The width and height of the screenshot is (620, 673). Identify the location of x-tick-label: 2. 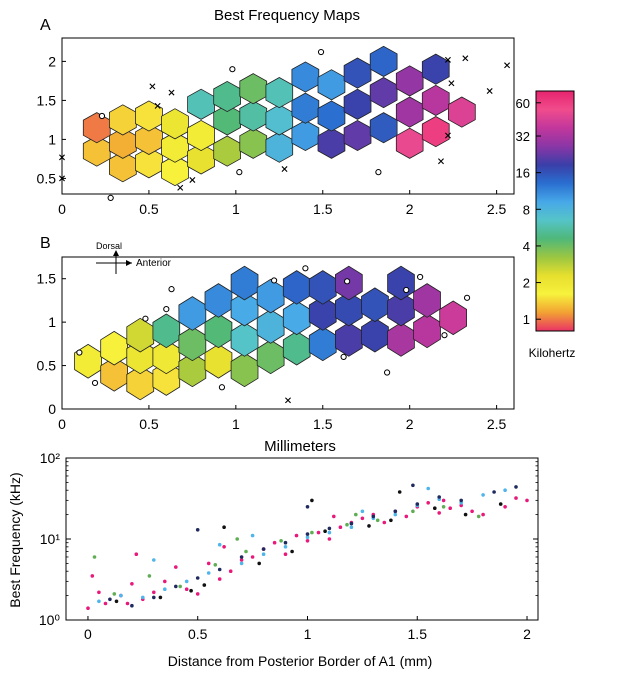
(410, 424).